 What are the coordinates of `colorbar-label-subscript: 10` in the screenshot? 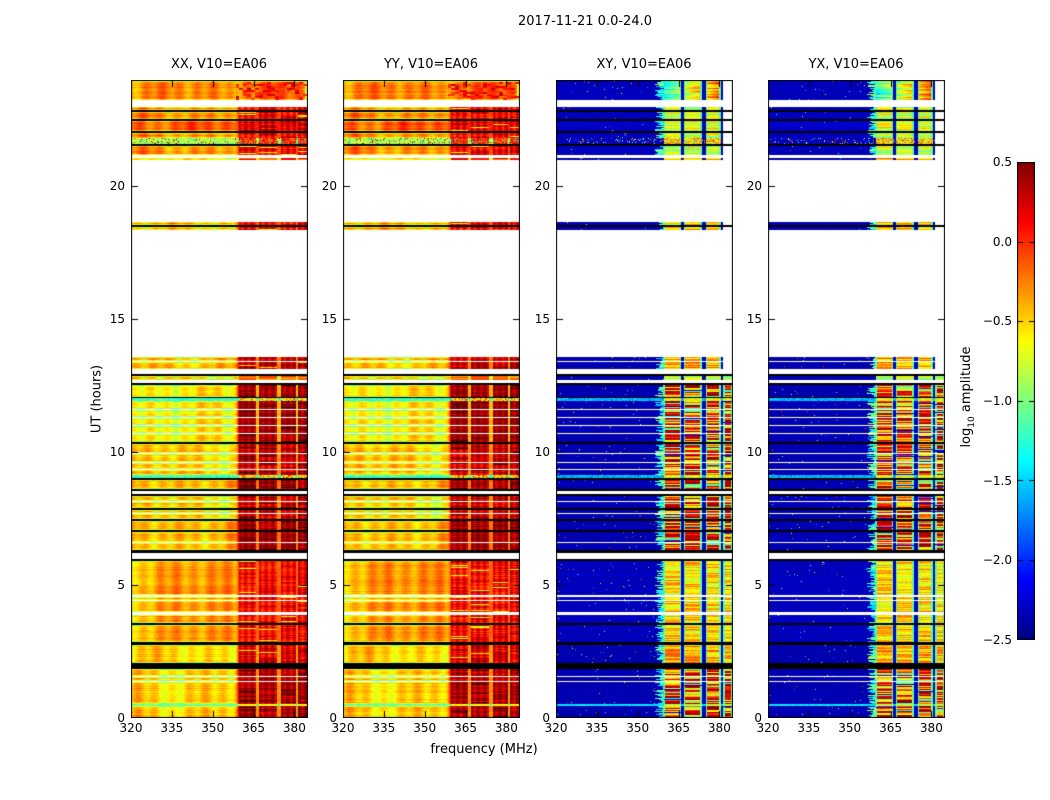 It's located at (971, 422).